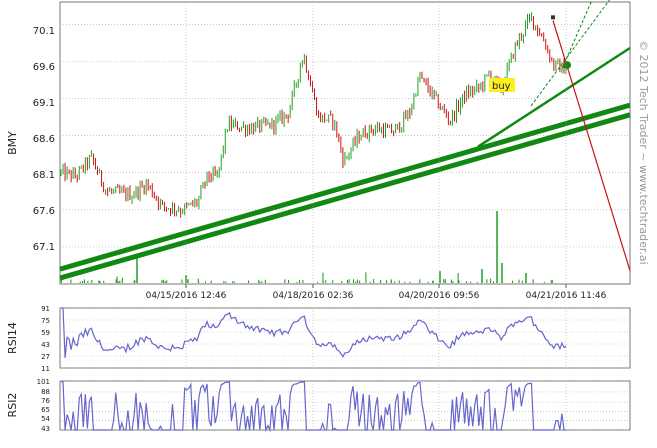 The height and width of the screenshot is (448, 657). What do you see at coordinates (313, 296) in the screenshot?
I see `x-tick-label: 04/18/2016 02:36` at bounding box center [313, 296].